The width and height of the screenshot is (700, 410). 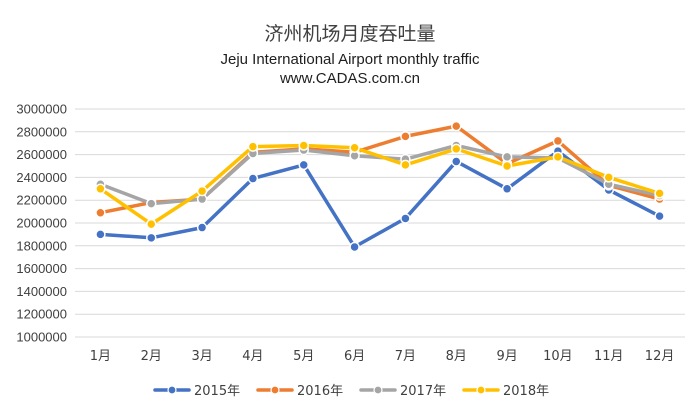 I want to click on x-tick-label: 12月, so click(x=660, y=356).